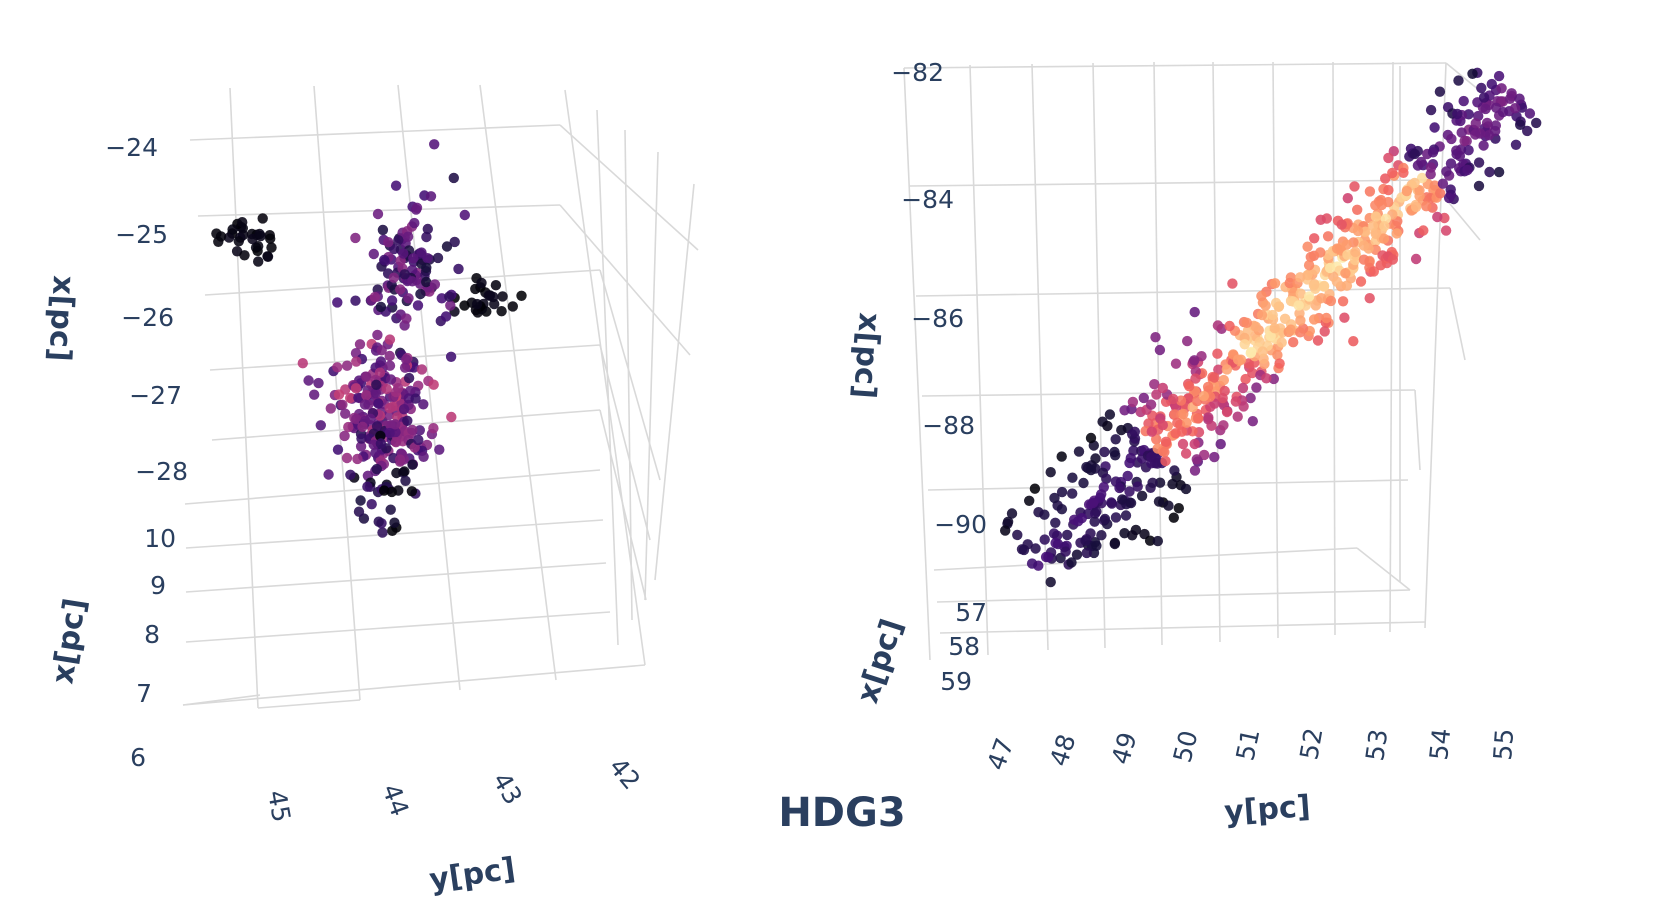  Describe the element at coordinates (1124, 748) in the screenshot. I see `right-htick-2: 49` at that location.